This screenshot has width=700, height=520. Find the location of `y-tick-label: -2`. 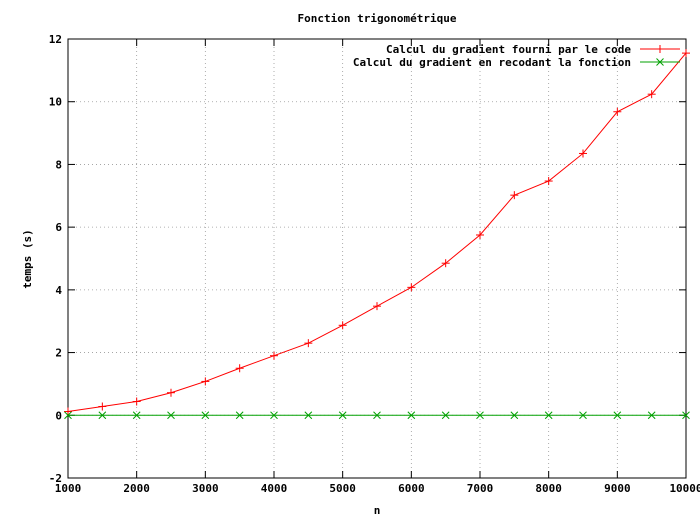

y-tick-label: -2 is located at coordinates (55, 478).